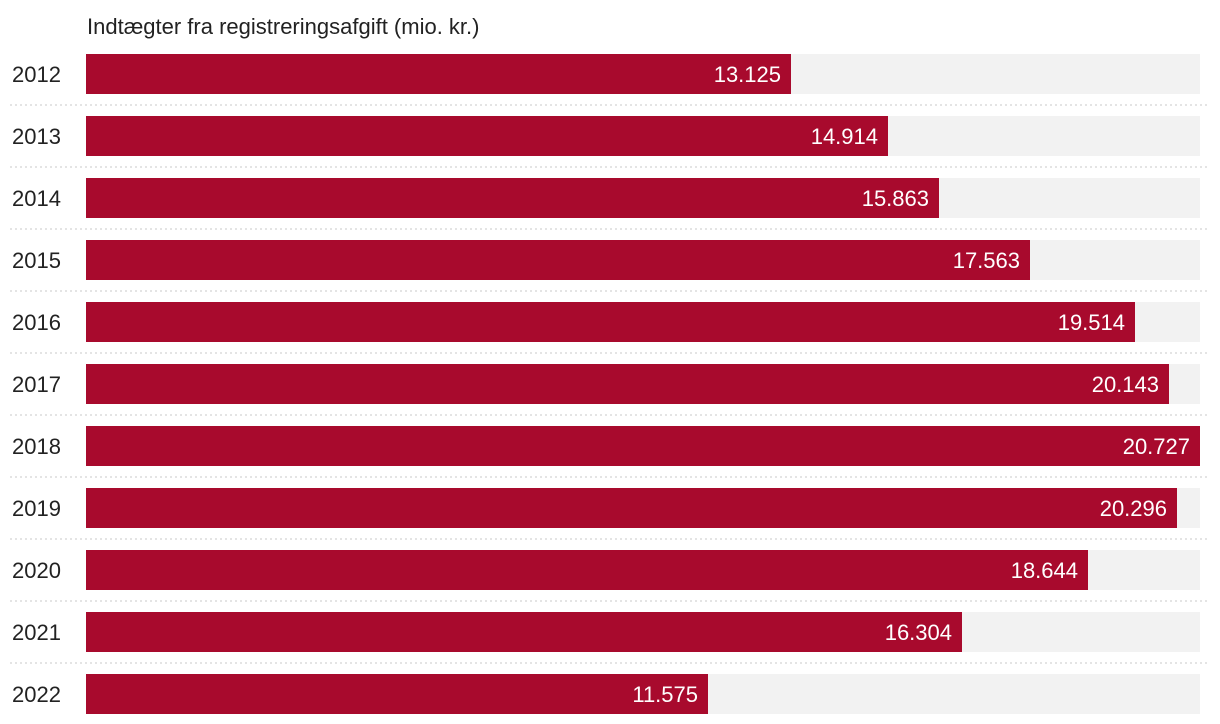 The image size is (1220, 724). What do you see at coordinates (747, 74) in the screenshot?
I see `value-label-2012: 13.125` at bounding box center [747, 74].